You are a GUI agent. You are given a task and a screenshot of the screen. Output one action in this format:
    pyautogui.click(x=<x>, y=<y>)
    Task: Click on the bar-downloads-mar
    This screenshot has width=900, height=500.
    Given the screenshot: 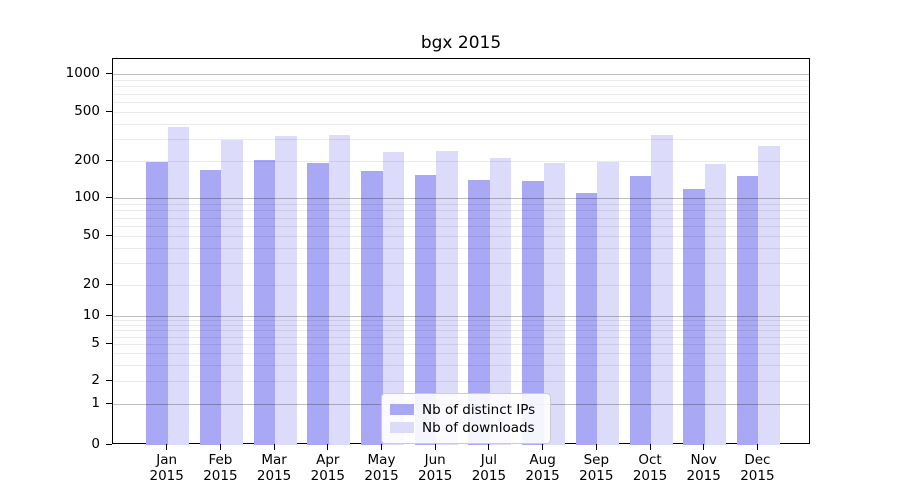 What is the action you would take?
    pyautogui.click(x=286, y=290)
    